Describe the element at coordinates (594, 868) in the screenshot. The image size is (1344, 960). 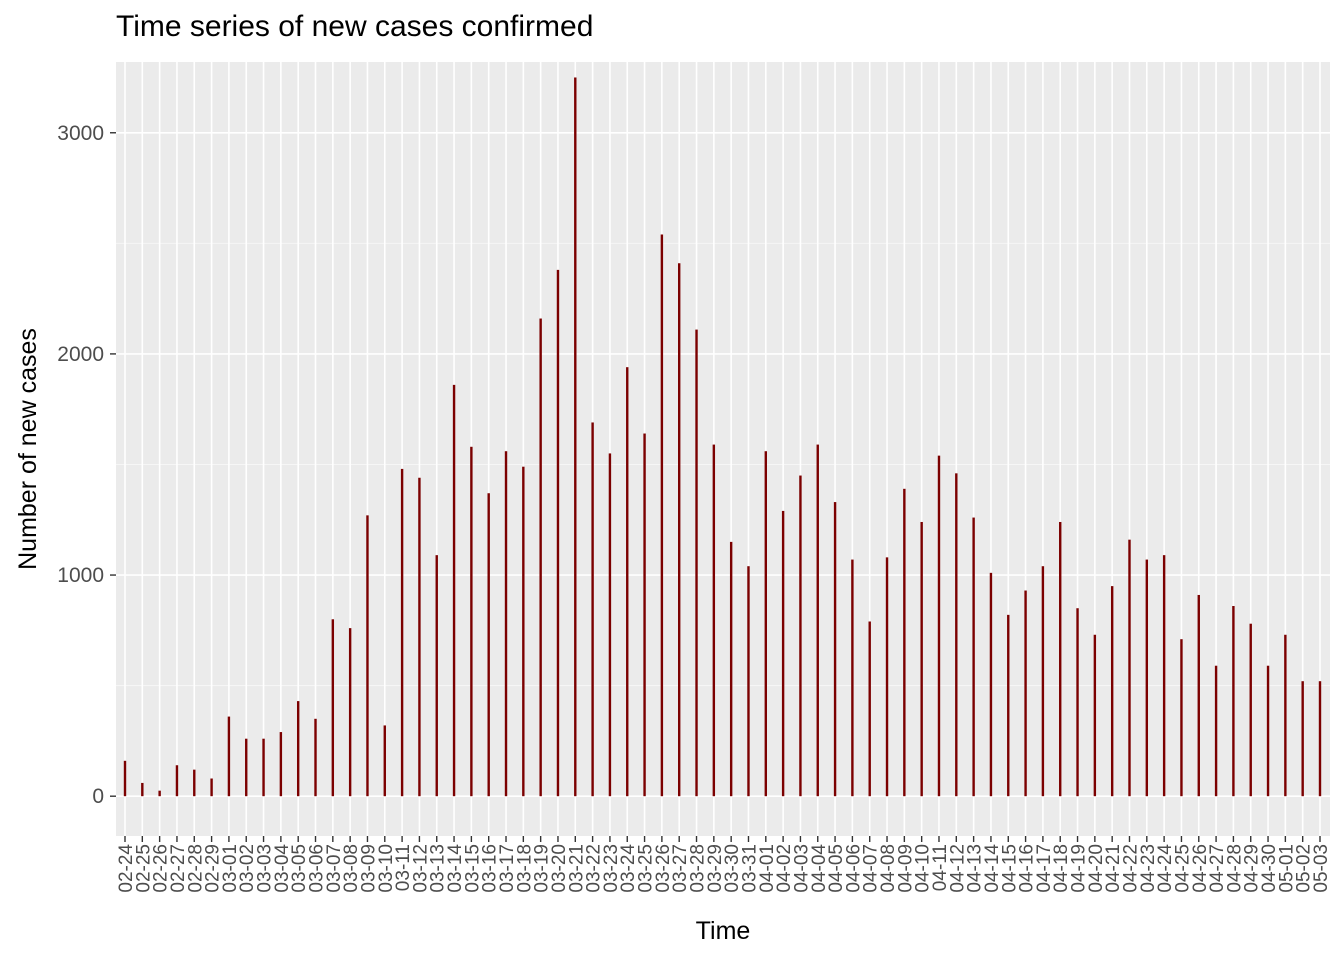
I see `x-tick-label: 03-22` at that location.